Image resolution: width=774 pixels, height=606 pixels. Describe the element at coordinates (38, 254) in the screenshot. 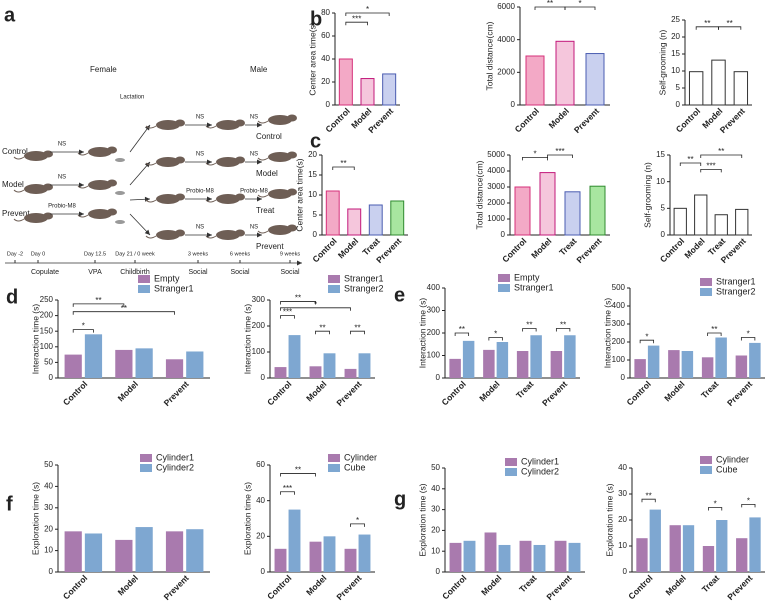

I see `timeline-day: Day 0` at that location.